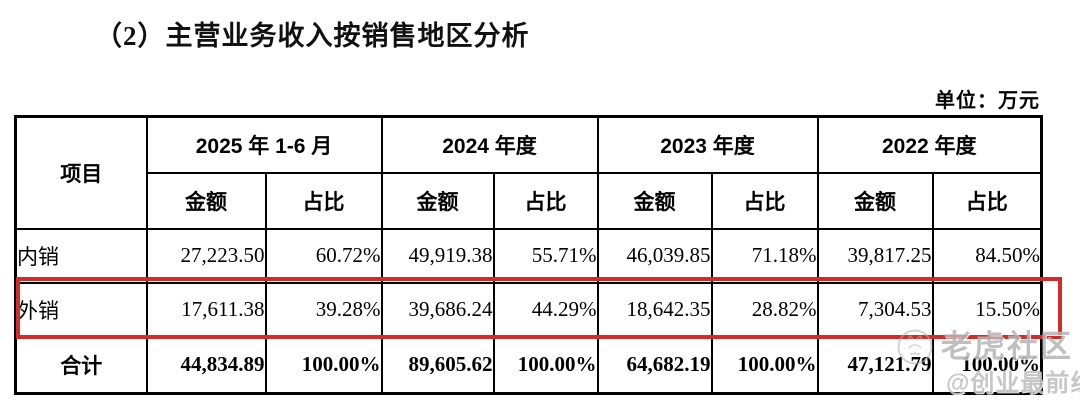 This screenshot has width=1080, height=408. Describe the element at coordinates (654, 255) in the screenshot. I see `table-cell: 46,039.85` at that location.